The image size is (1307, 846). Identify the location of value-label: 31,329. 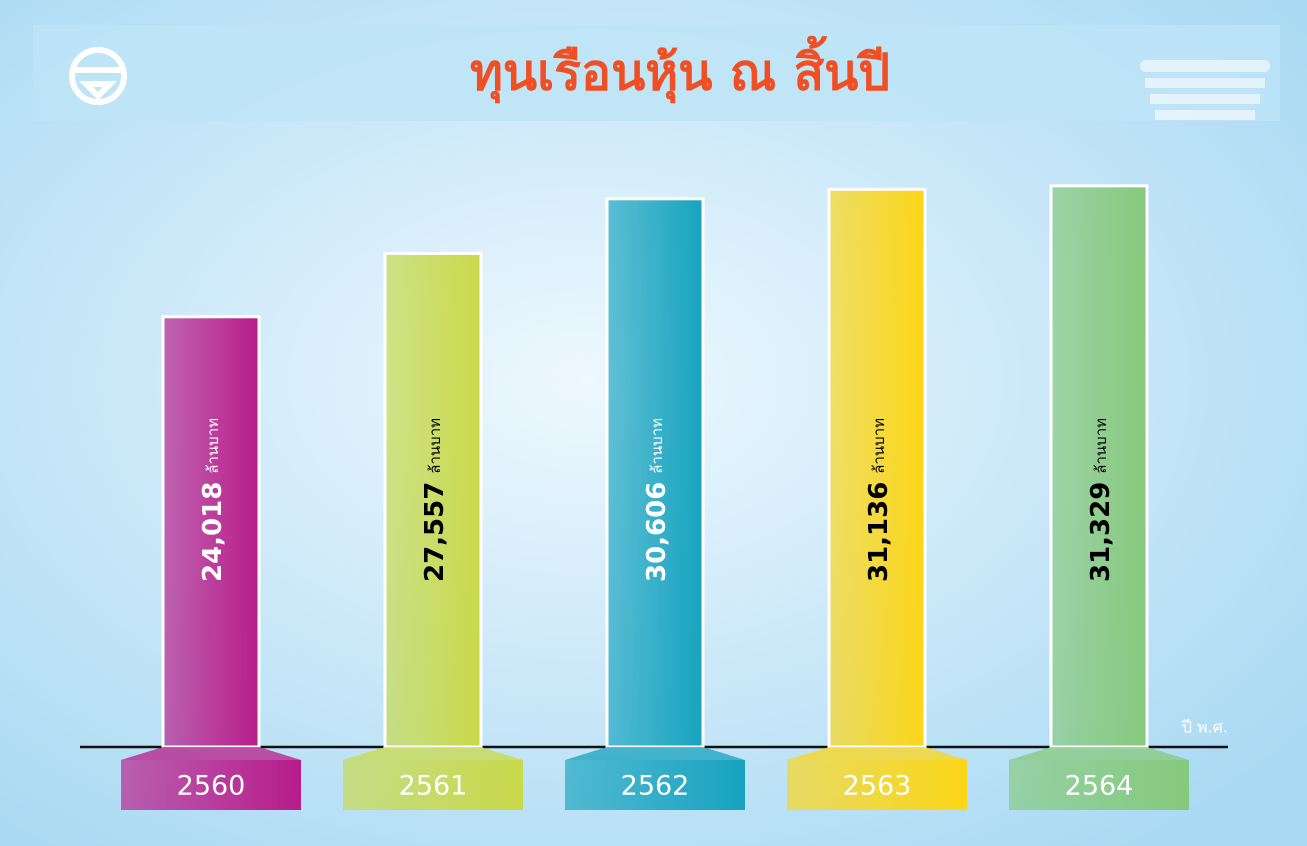
(1101, 532).